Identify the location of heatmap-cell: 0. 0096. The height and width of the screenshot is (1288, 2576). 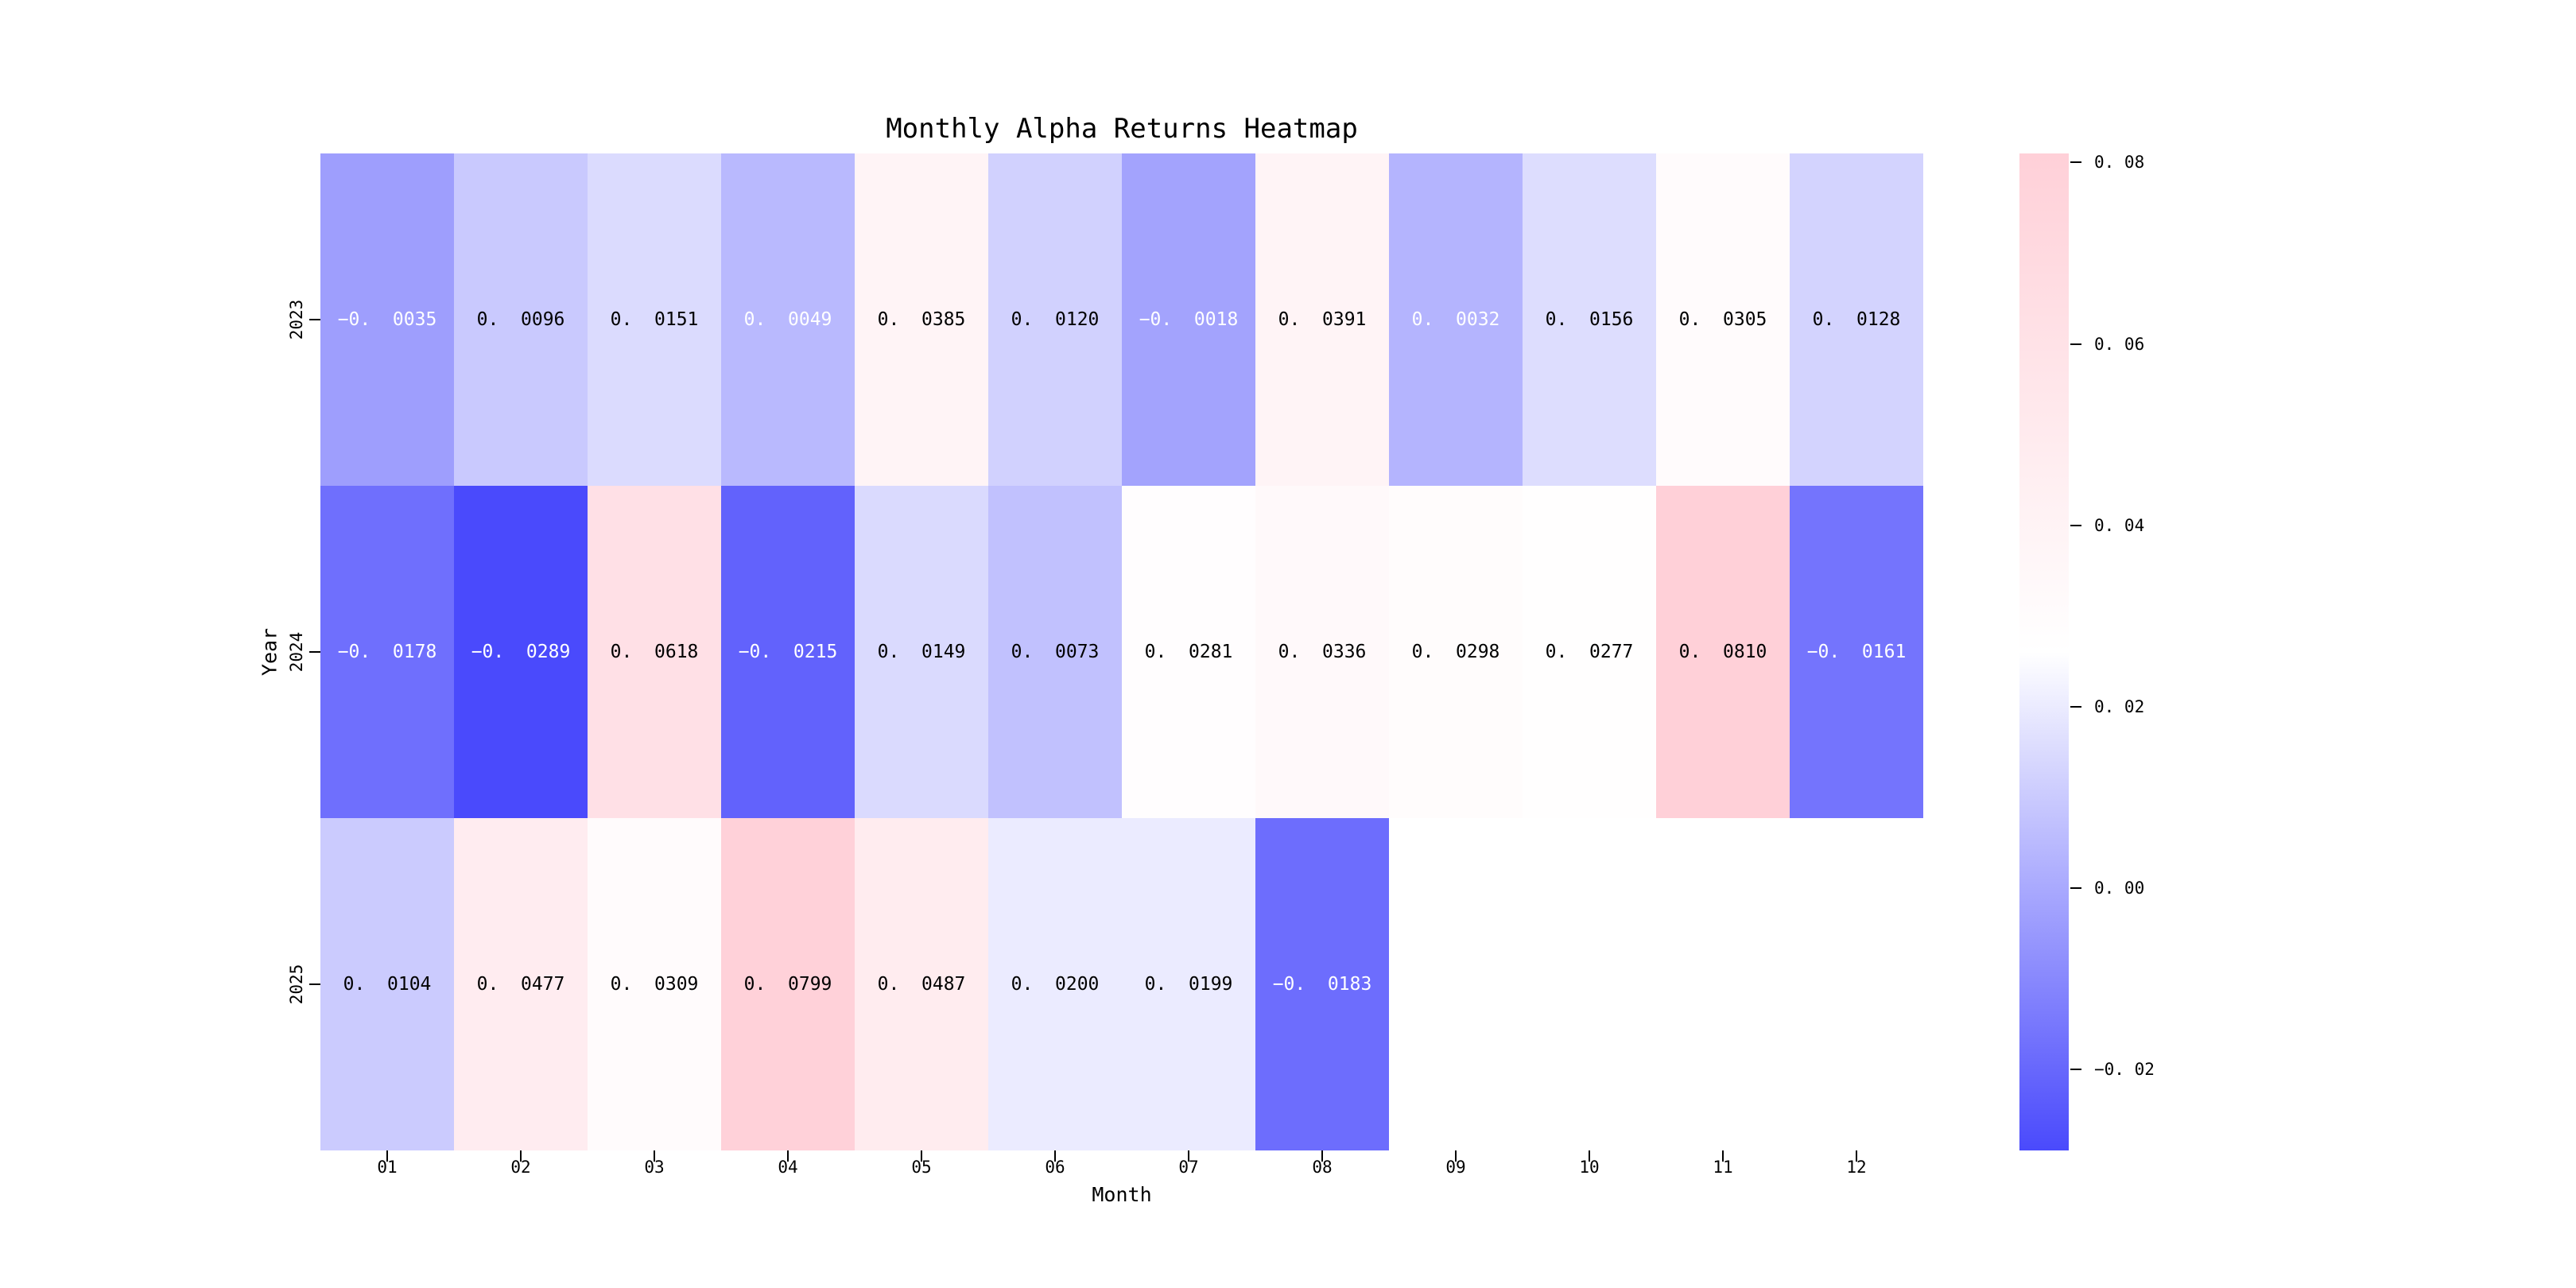
(521, 320).